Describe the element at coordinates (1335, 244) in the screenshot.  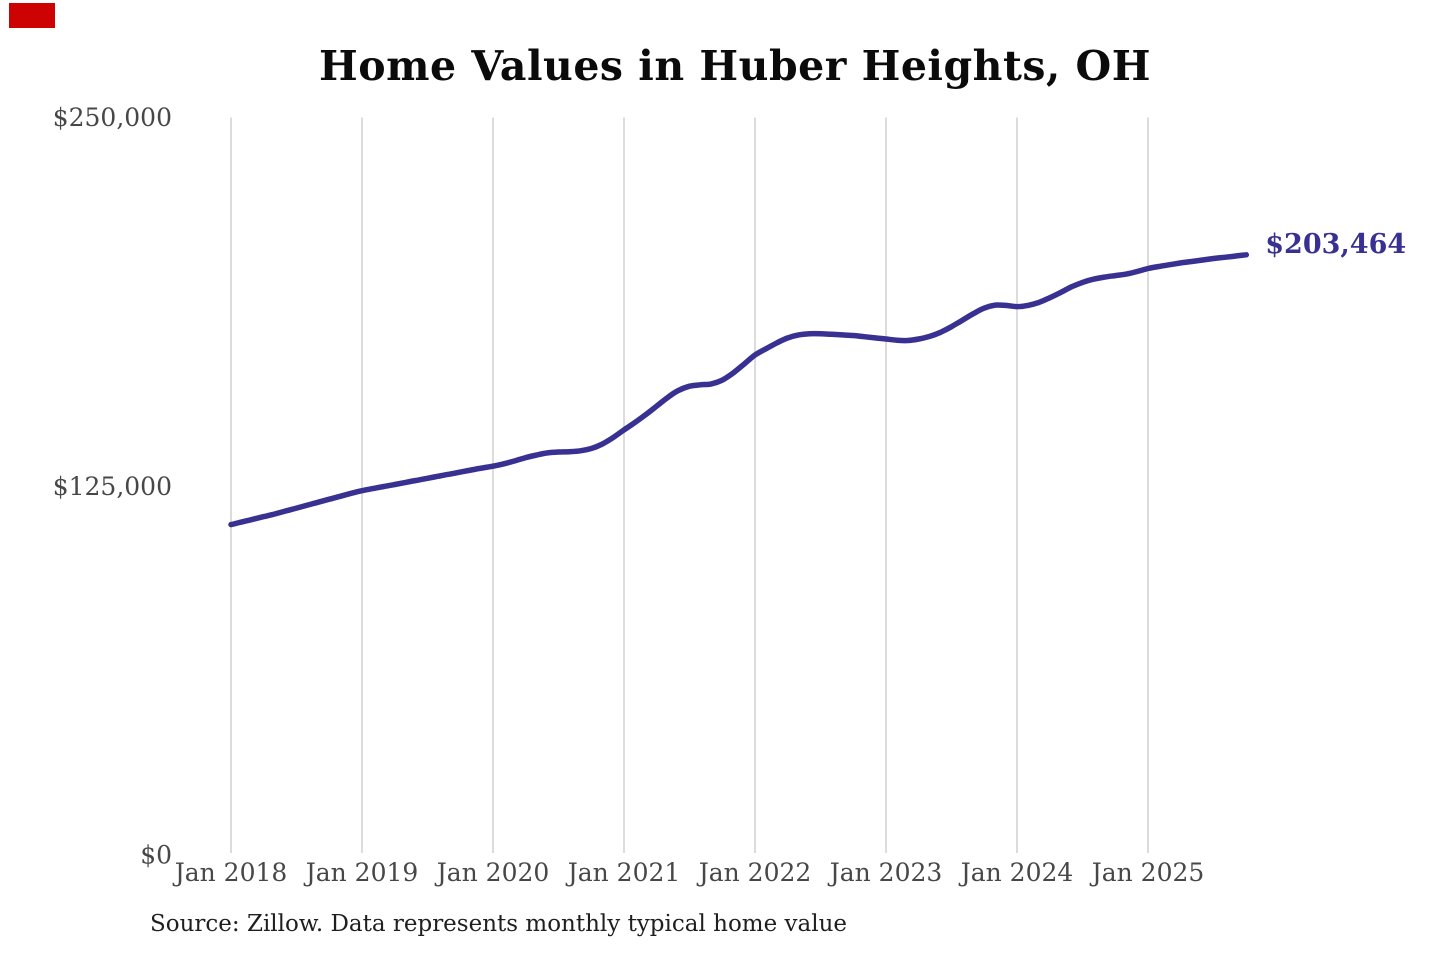
I see `end-value-label: $203,464` at that location.